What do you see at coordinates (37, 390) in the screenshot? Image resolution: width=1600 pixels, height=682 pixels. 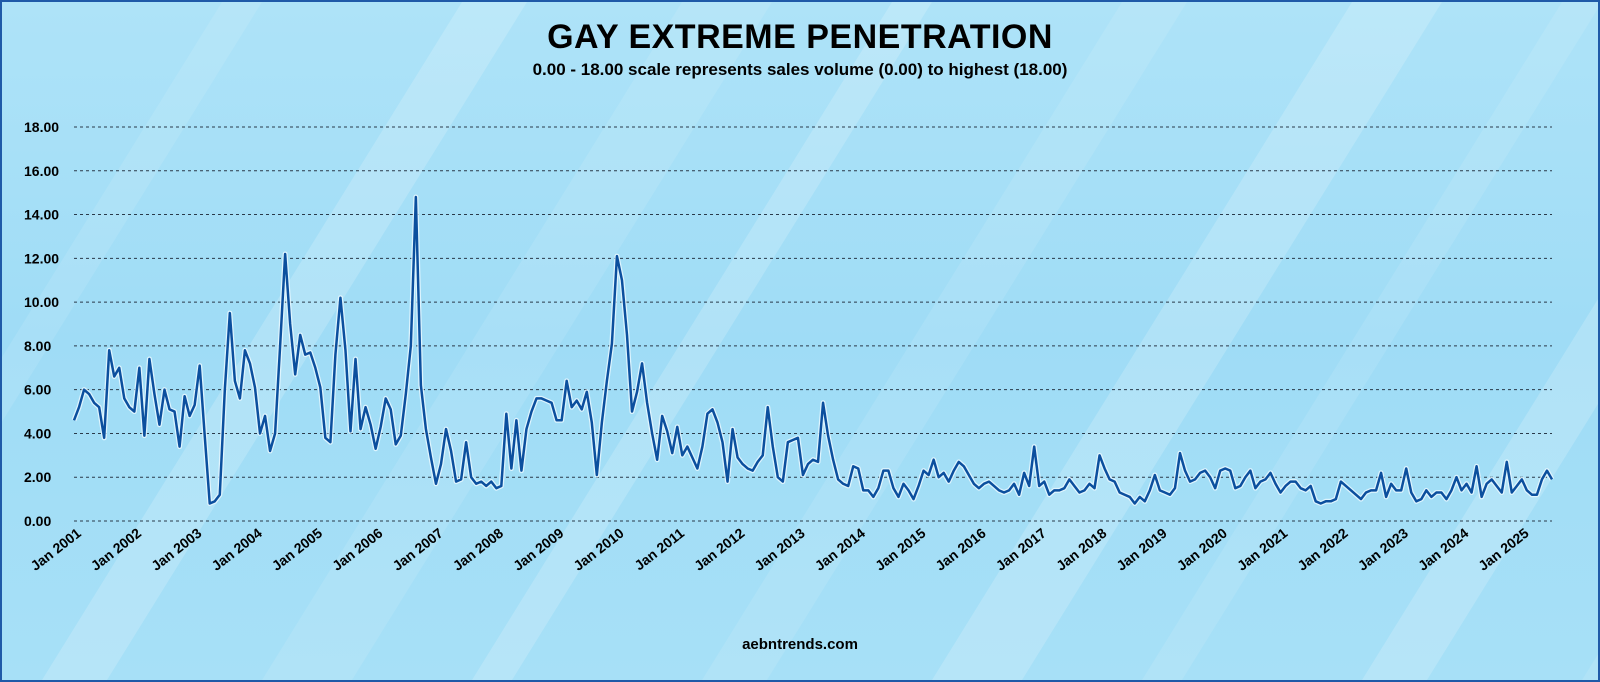 I see `y-tick-label: 6.00` at bounding box center [37, 390].